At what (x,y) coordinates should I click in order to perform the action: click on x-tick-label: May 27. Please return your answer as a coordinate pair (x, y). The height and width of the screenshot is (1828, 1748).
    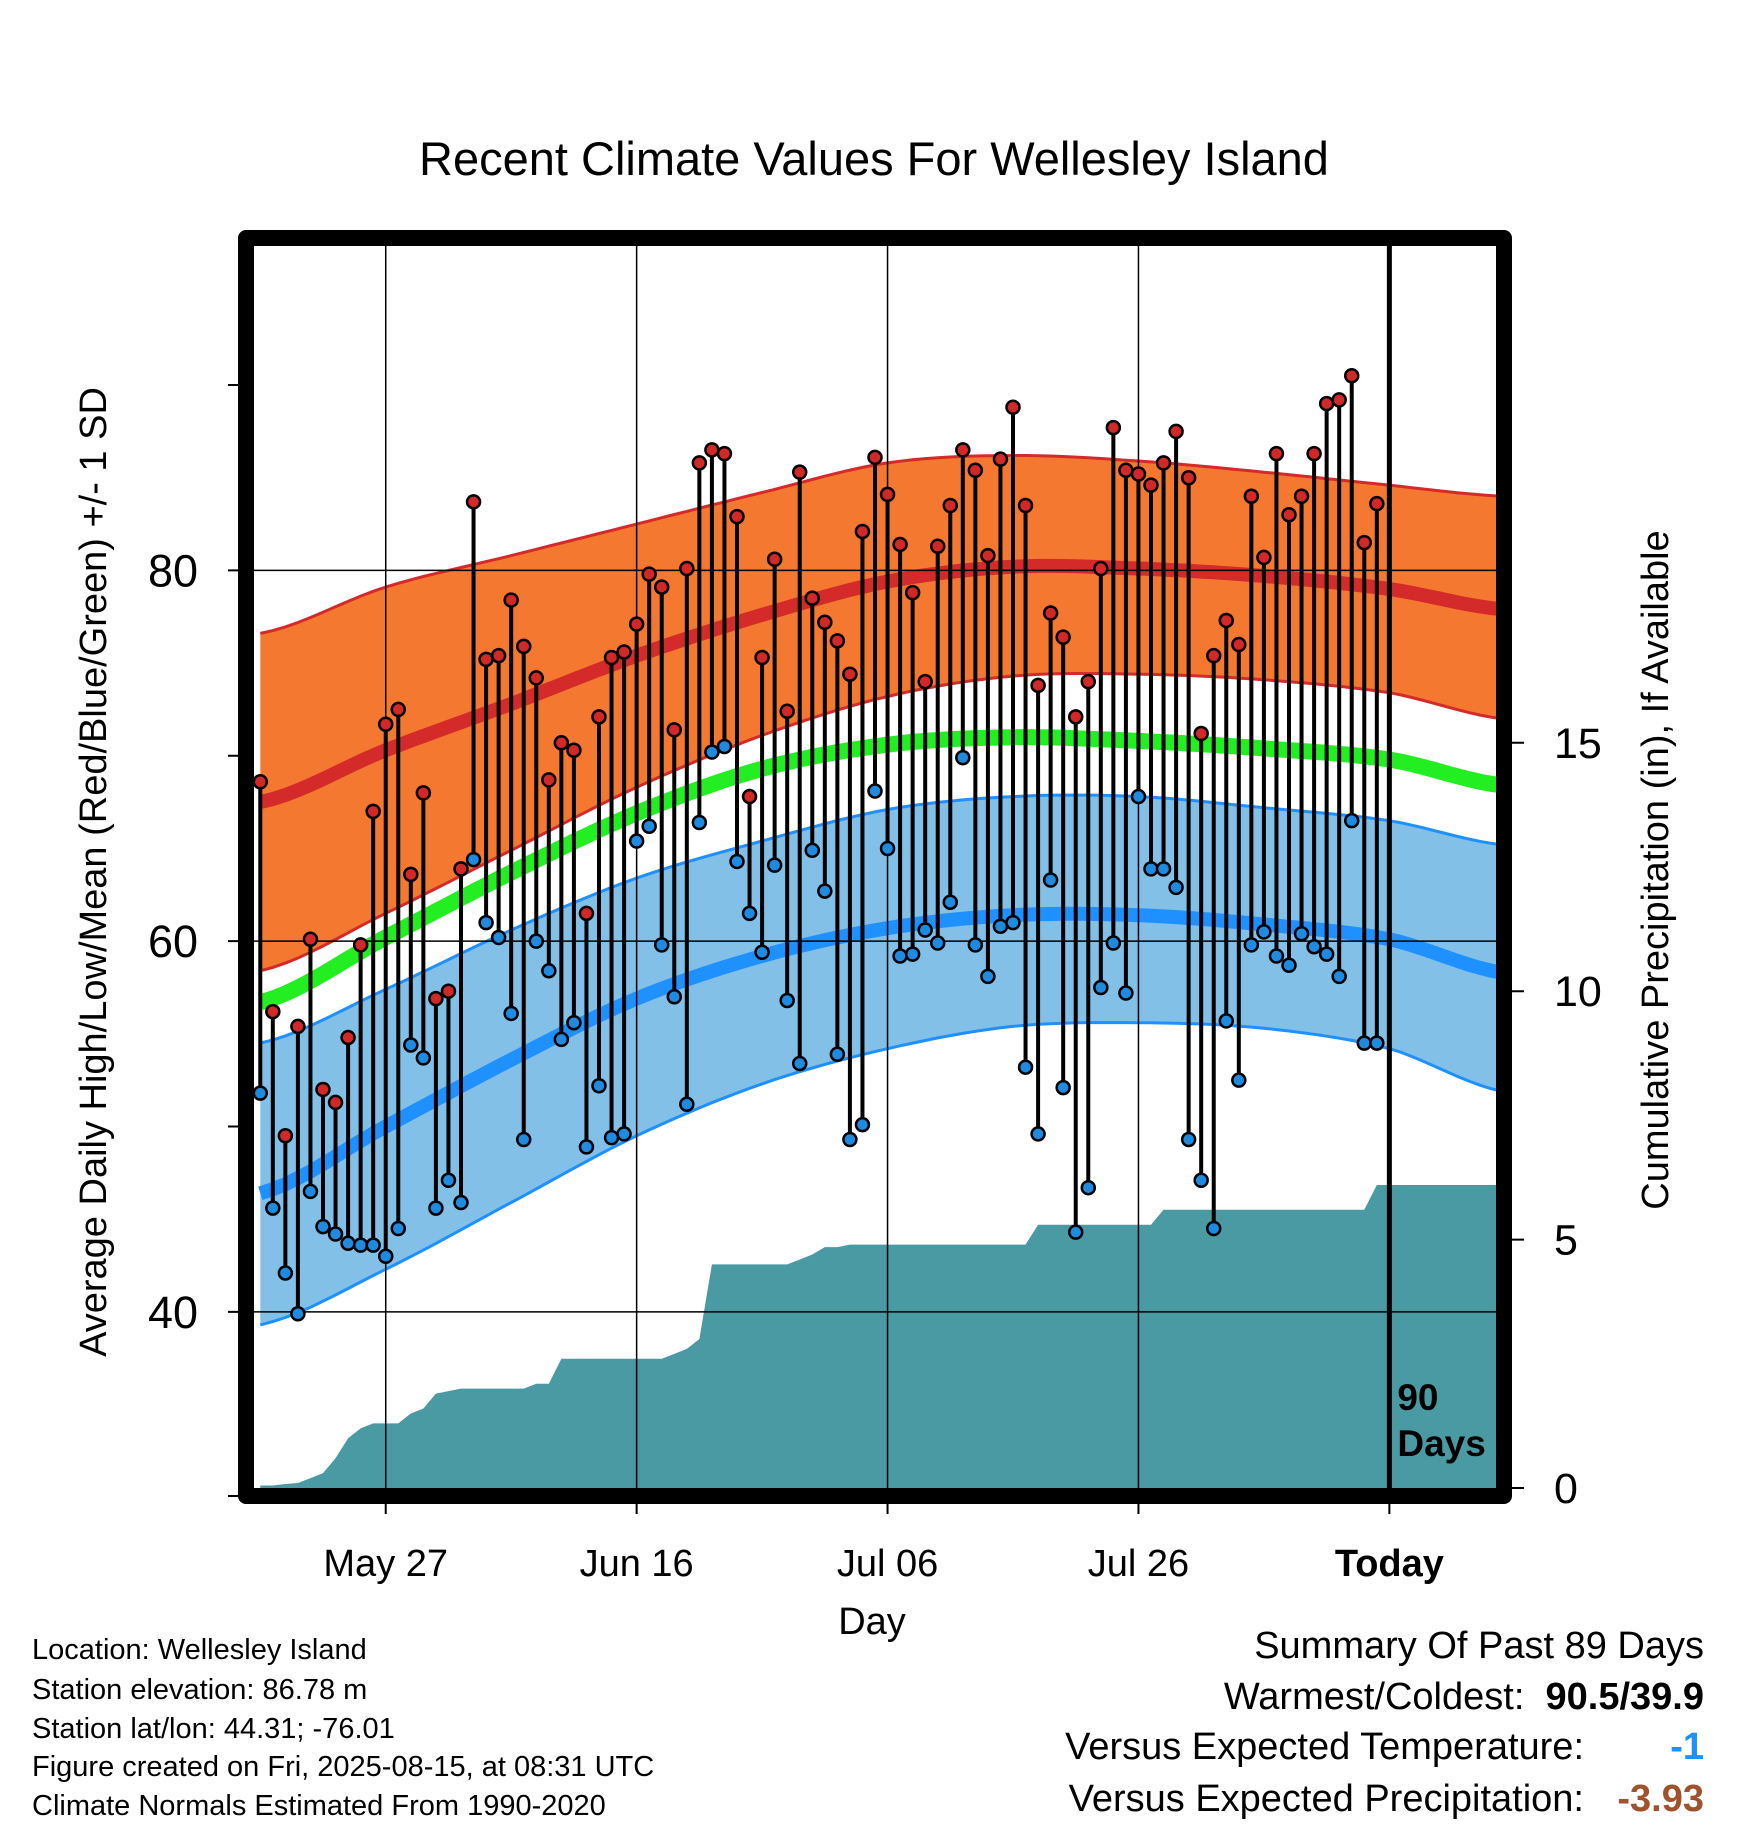
    Looking at the image, I should click on (385, 1564).